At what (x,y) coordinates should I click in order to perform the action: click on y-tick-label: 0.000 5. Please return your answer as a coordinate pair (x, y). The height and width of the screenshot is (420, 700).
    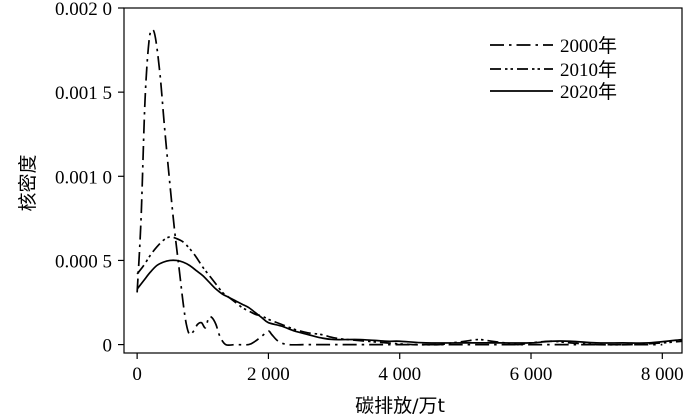
    Looking at the image, I should click on (83, 261).